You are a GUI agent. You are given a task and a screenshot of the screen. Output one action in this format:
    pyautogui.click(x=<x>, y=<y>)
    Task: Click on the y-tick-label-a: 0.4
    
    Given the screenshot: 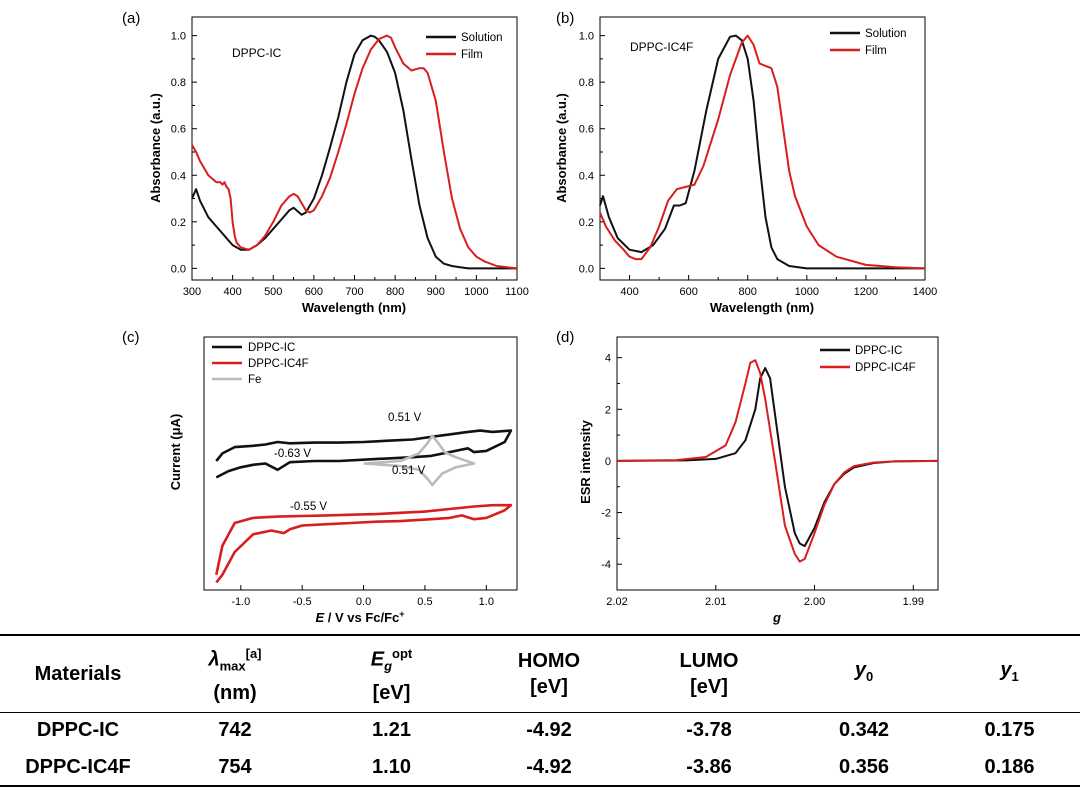 What is the action you would take?
    pyautogui.click(x=178, y=176)
    